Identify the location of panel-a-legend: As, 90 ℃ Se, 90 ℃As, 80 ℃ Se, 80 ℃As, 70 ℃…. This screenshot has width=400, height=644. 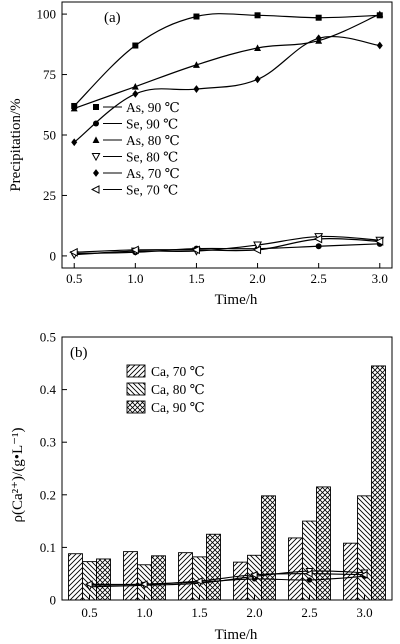
(135, 149).